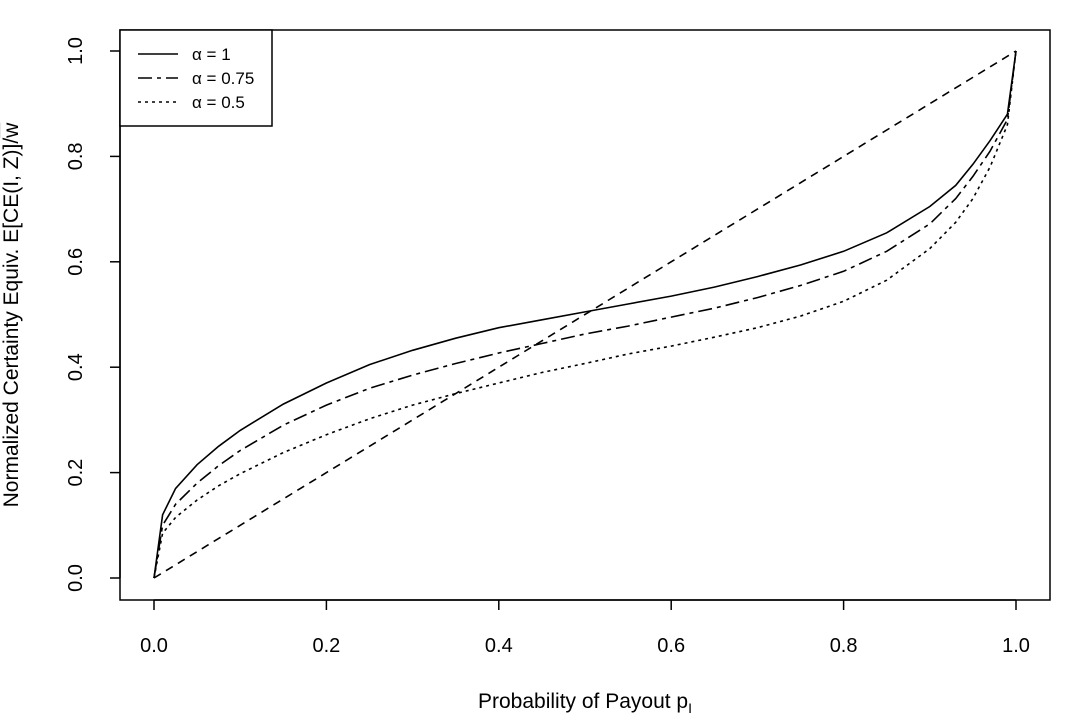 The width and height of the screenshot is (1080, 720). What do you see at coordinates (211, 54) in the screenshot?
I see `legend-label: α = 1` at bounding box center [211, 54].